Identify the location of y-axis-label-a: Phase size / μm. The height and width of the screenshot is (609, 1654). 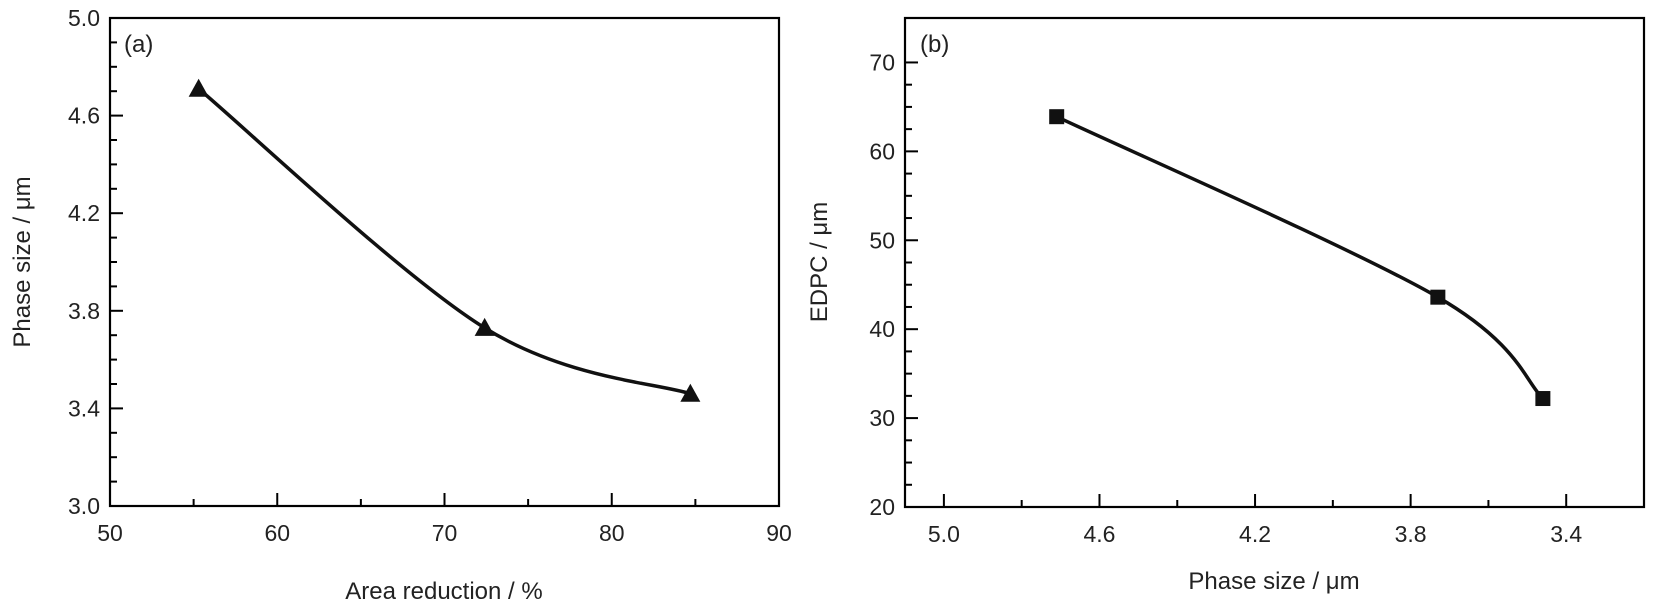
(22, 261).